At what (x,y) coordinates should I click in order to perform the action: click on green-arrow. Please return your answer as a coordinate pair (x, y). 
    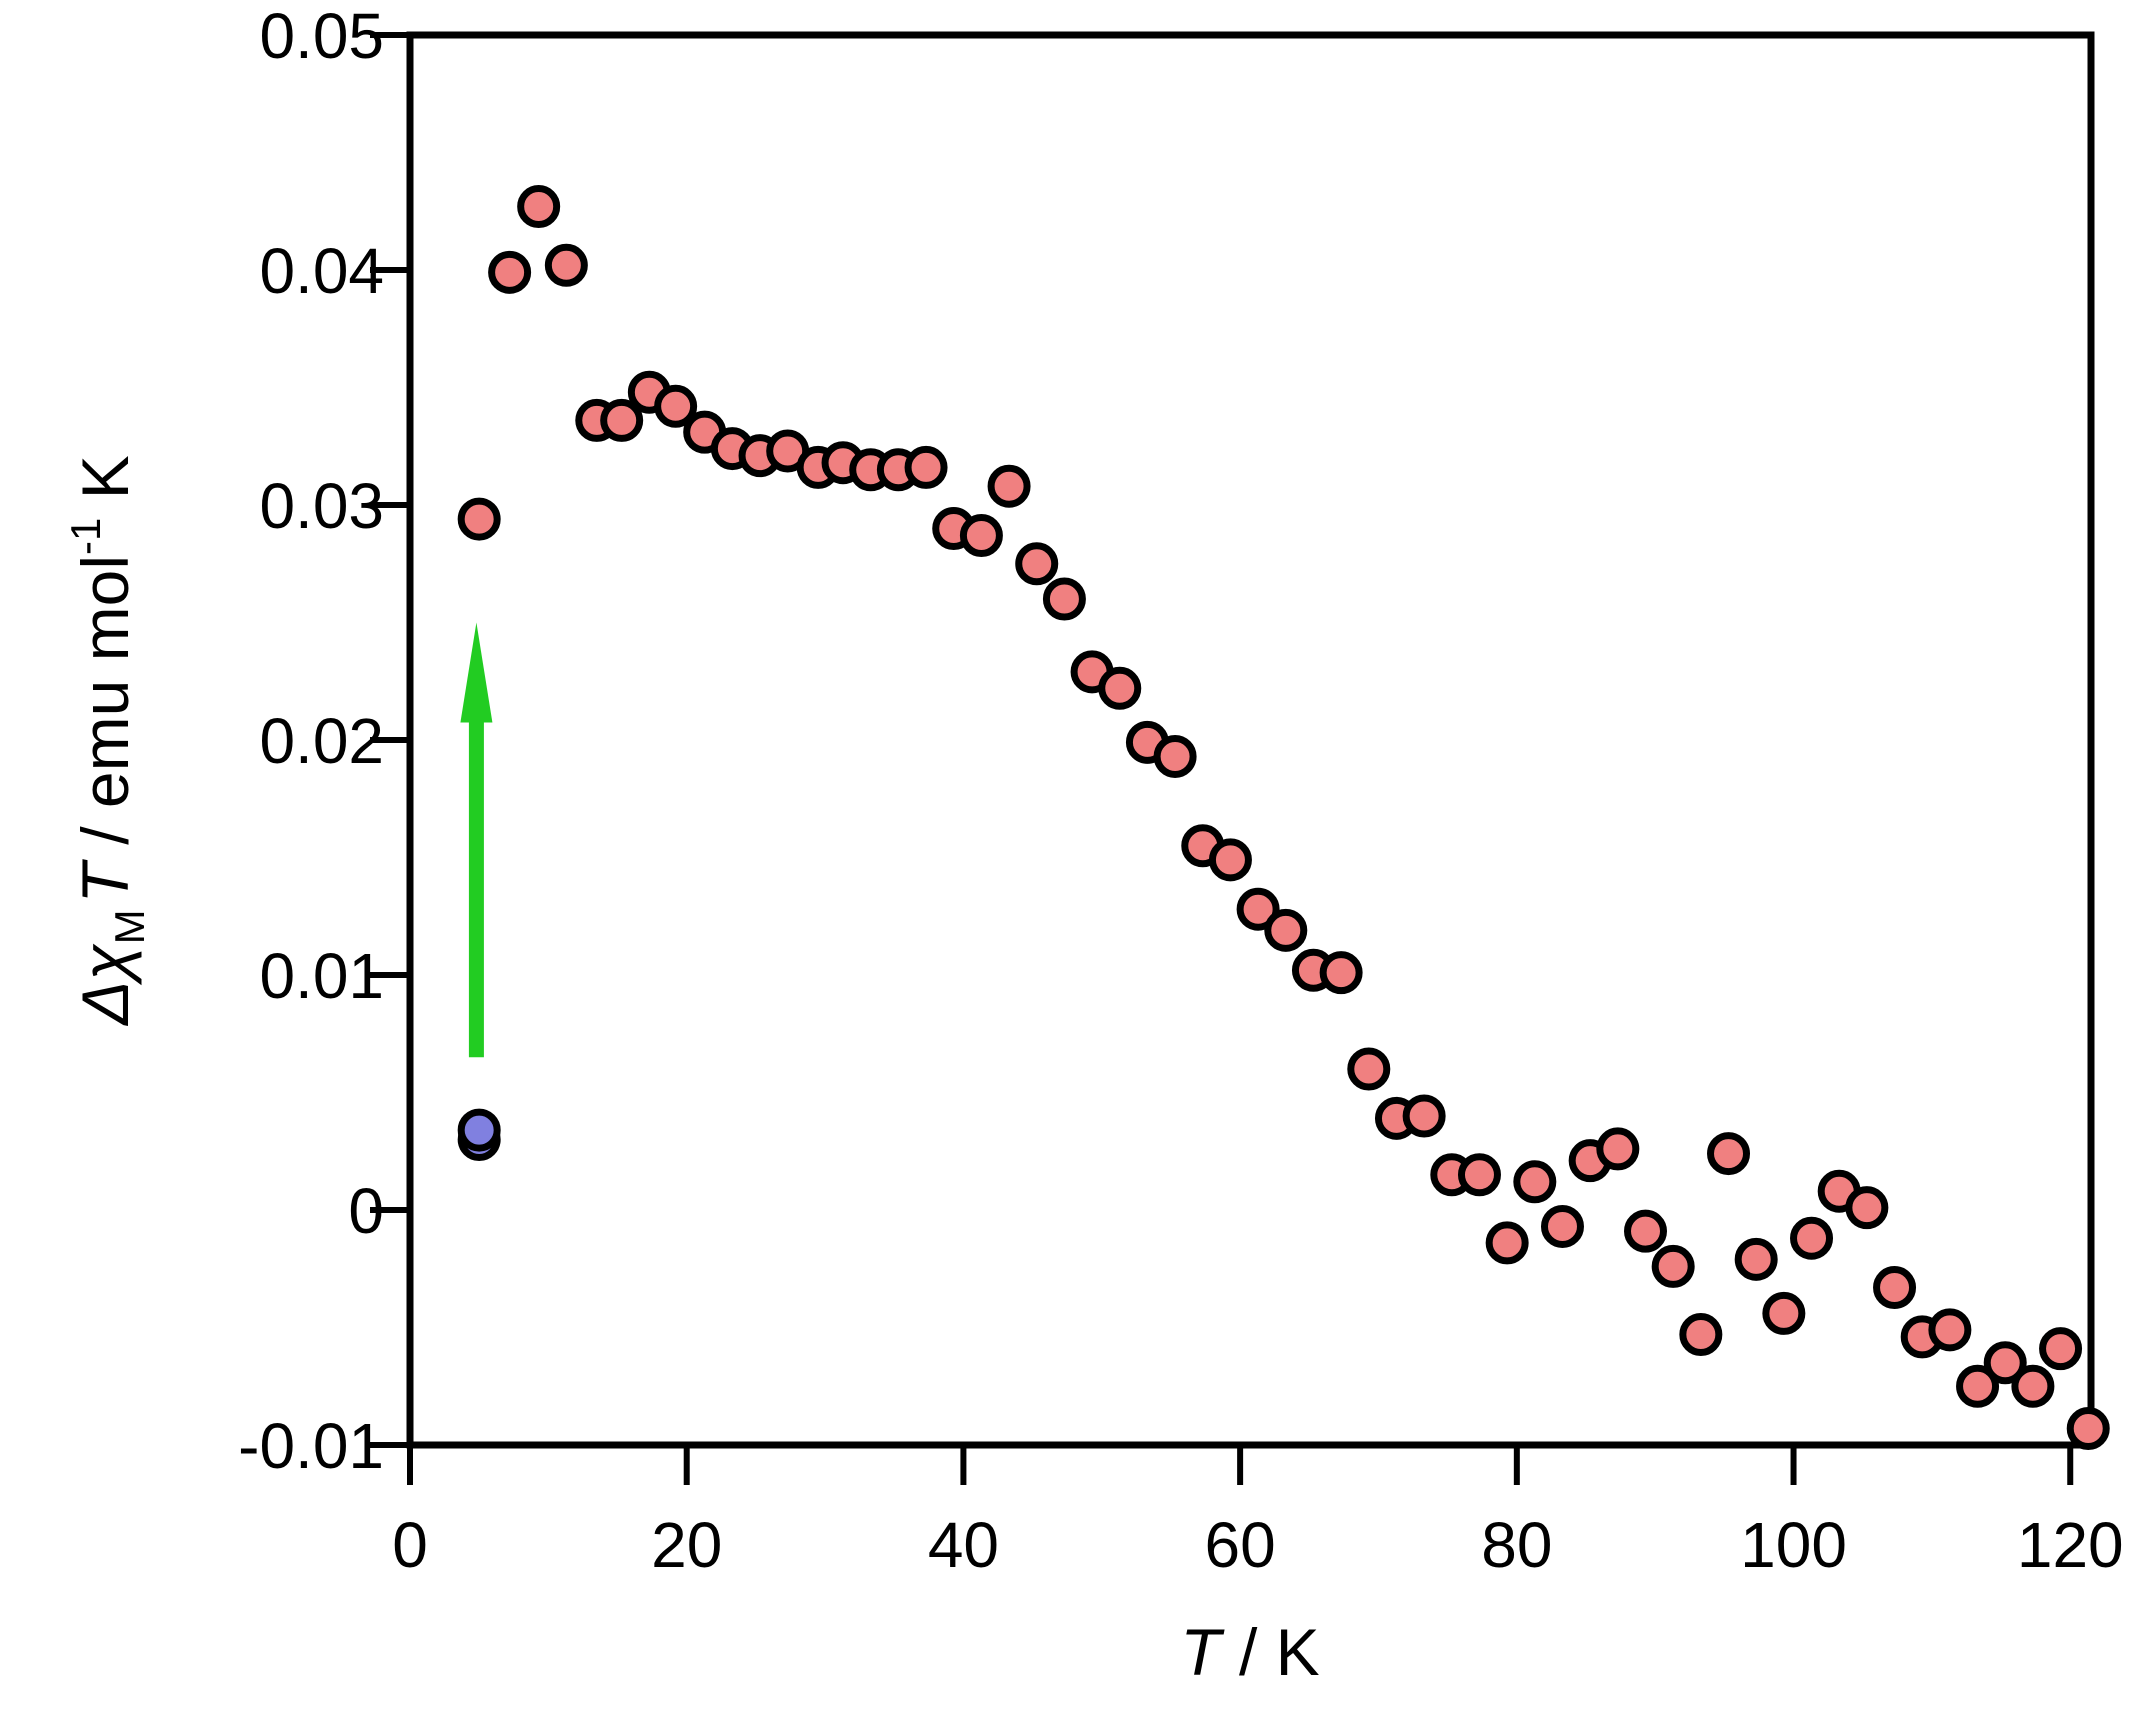
    Looking at the image, I should click on (476, 840).